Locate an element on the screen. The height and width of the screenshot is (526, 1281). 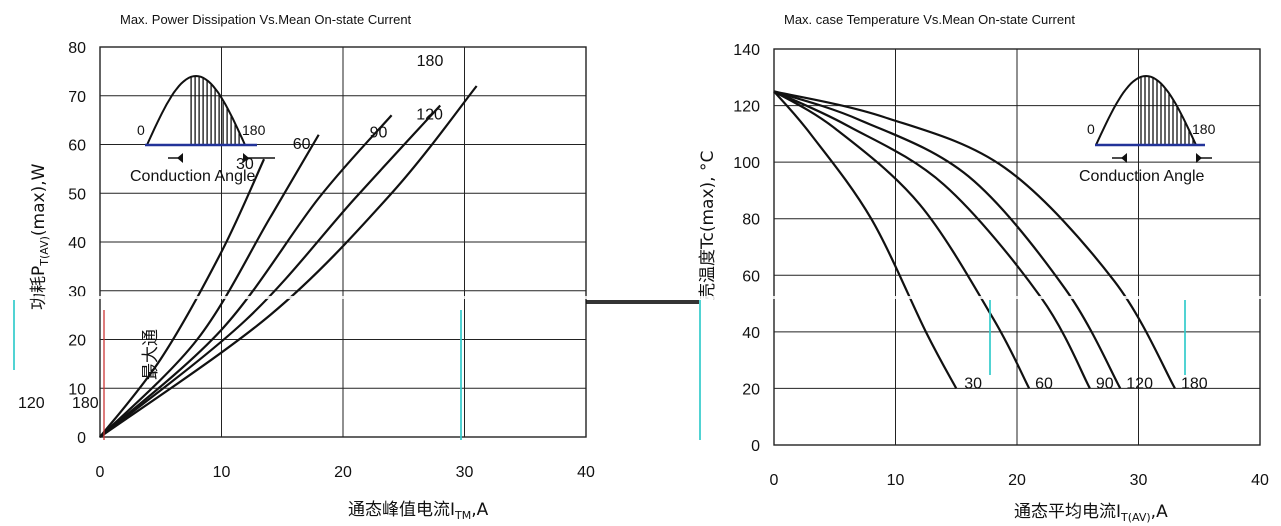
left-inset-arrowhead-left is located at coordinates (180, 158).